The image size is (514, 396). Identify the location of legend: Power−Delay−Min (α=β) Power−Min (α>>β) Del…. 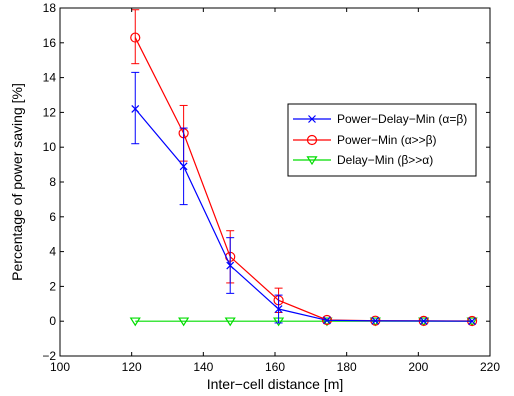
(382, 140).